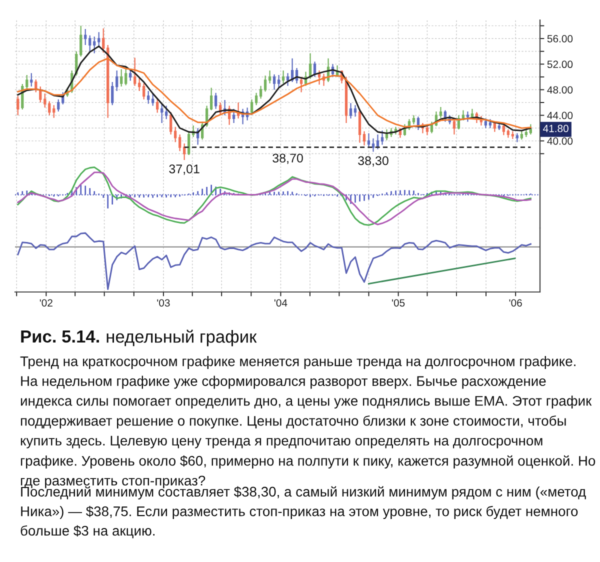  Describe the element at coordinates (560, 90) in the screenshot. I see `y-tick-label: 48.00` at that location.